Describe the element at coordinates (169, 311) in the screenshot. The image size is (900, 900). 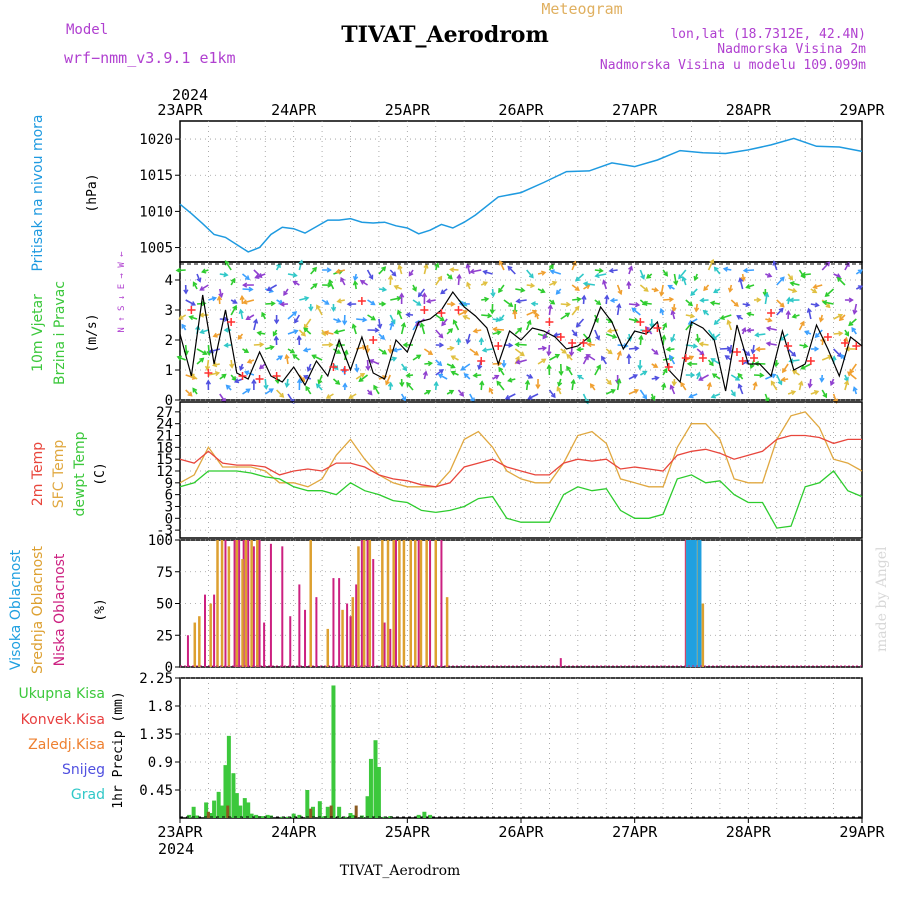
I see `y-tick-label: 3` at that location.